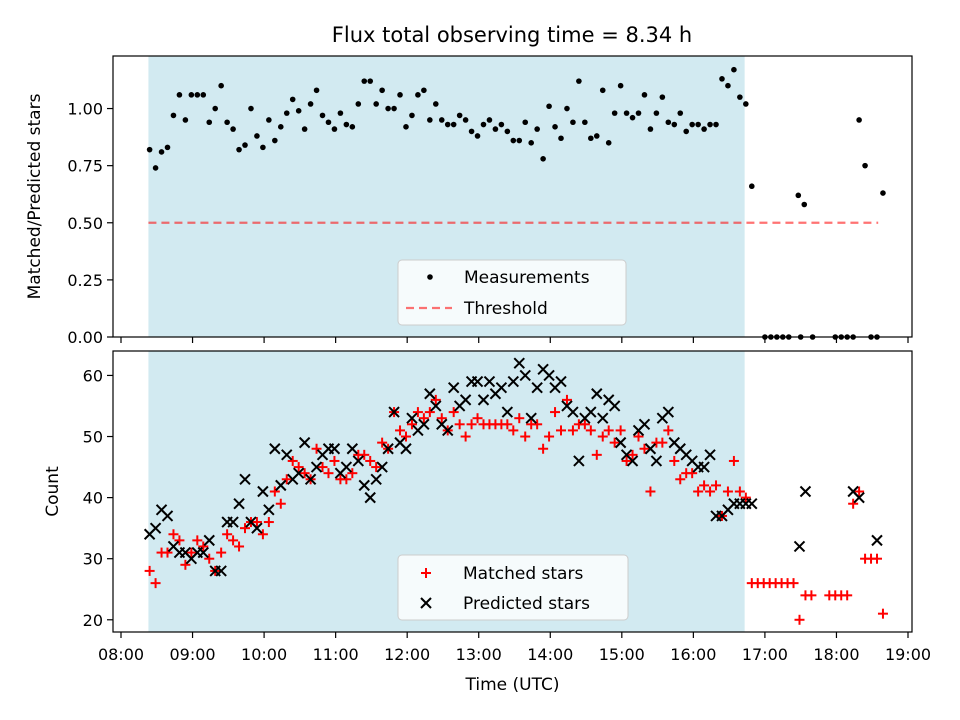 The width and height of the screenshot is (960, 720). What do you see at coordinates (426, 603) in the screenshot?
I see `legend-cross` at bounding box center [426, 603].